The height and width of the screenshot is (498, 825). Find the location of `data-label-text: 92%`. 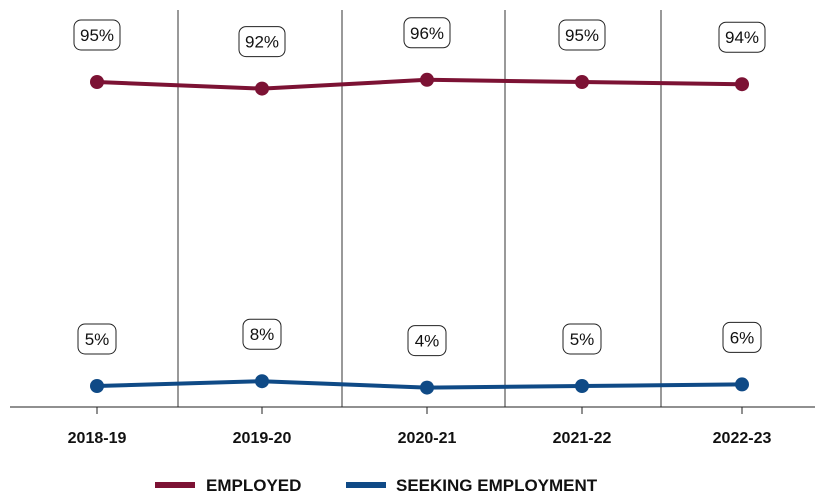

data-label-text: 92% is located at coordinates (262, 42).